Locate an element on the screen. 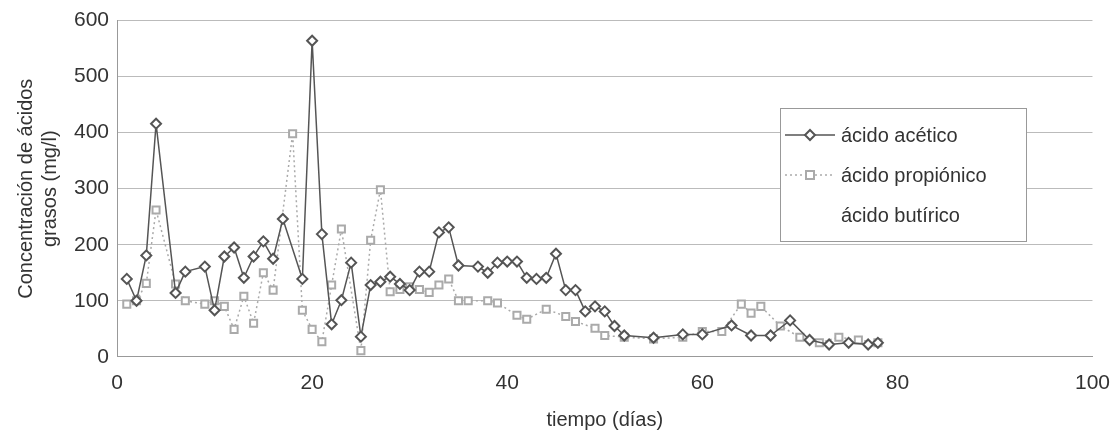 This screenshot has height=441, width=1118. x-axis-title: tiempo (días) is located at coordinates (605, 418).